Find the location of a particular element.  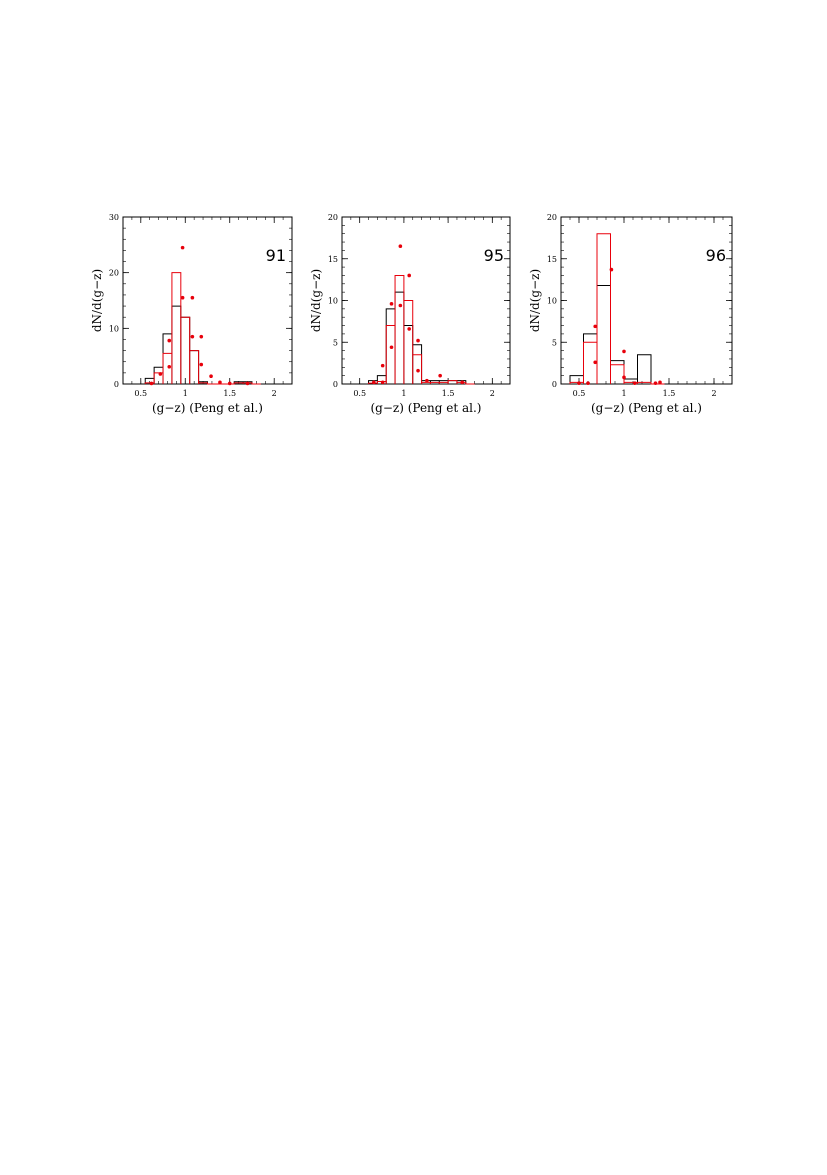

panel-label: 91 is located at coordinates (276, 255).